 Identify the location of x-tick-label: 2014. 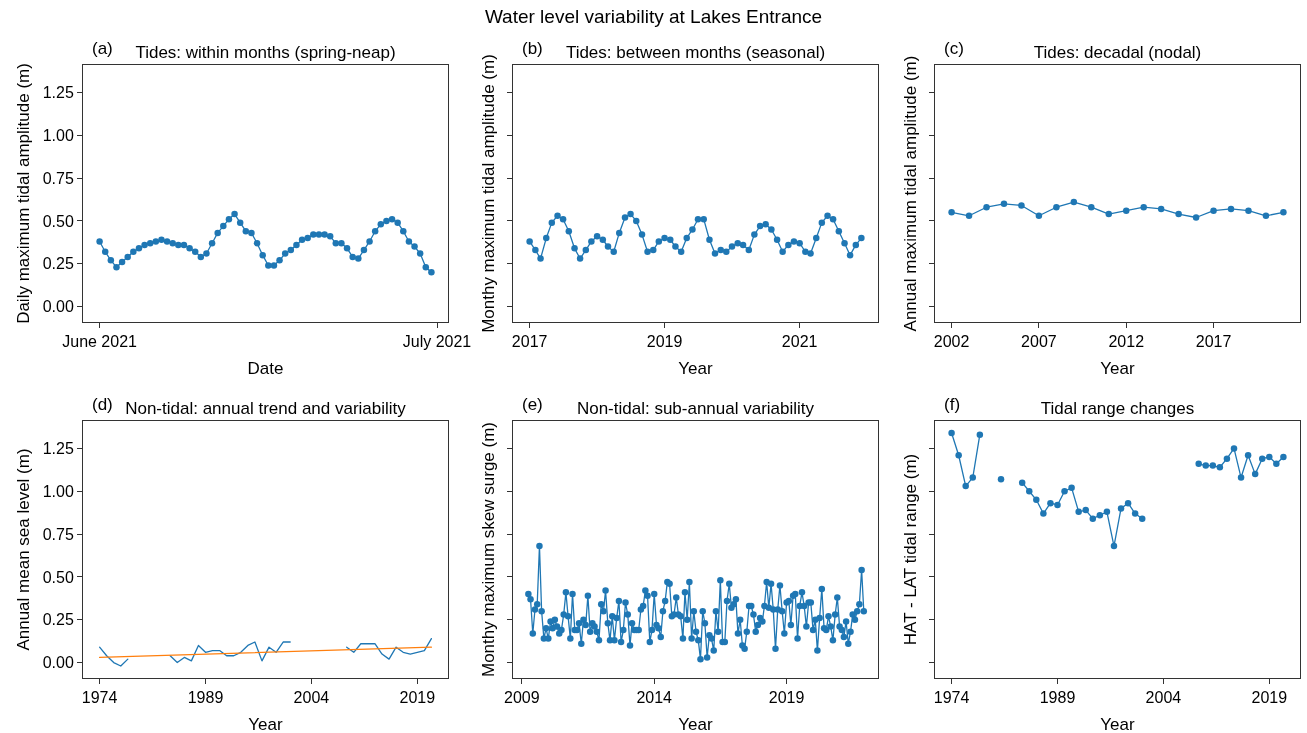
(654, 698).